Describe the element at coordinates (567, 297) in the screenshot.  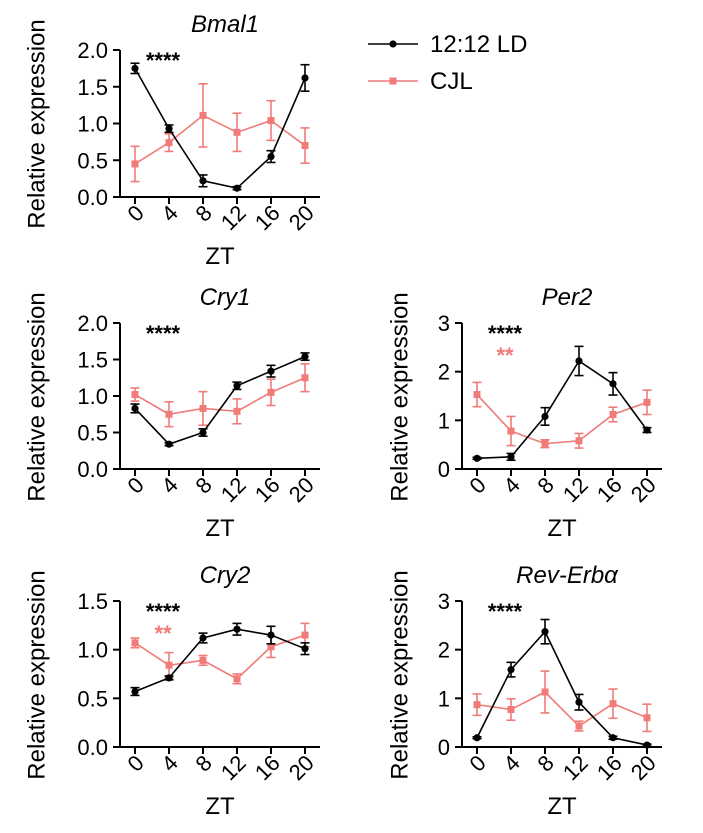
I see `chart-title: Per2` at that location.